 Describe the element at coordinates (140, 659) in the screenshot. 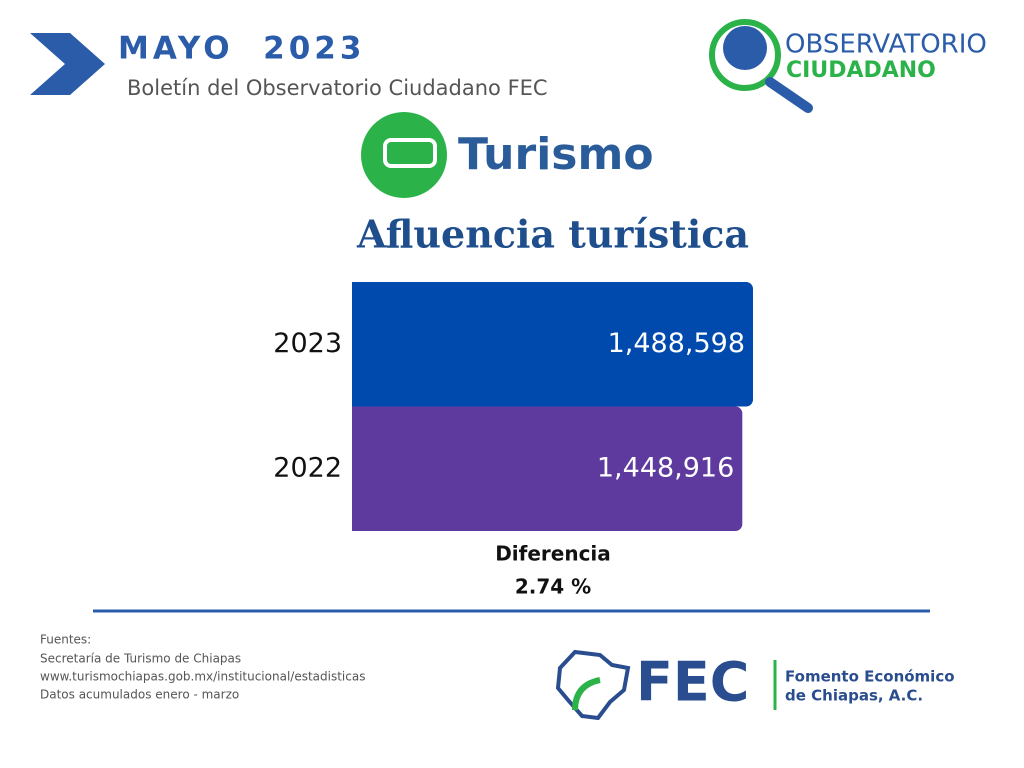

I see `source-line: Secretaría de Turismo de Chiapas` at that location.